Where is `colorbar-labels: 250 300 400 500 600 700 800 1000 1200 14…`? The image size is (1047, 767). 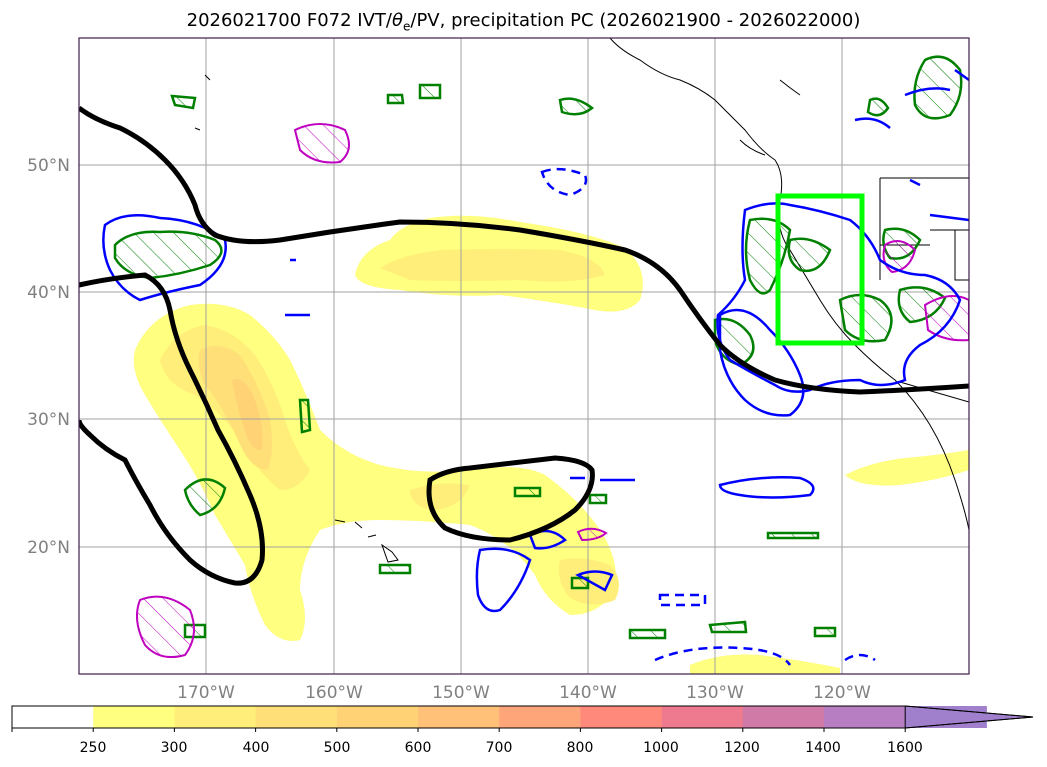
colorbar-labels: 250 300 400 500 600 700 800 1000 1200 14… is located at coordinates (501, 748).